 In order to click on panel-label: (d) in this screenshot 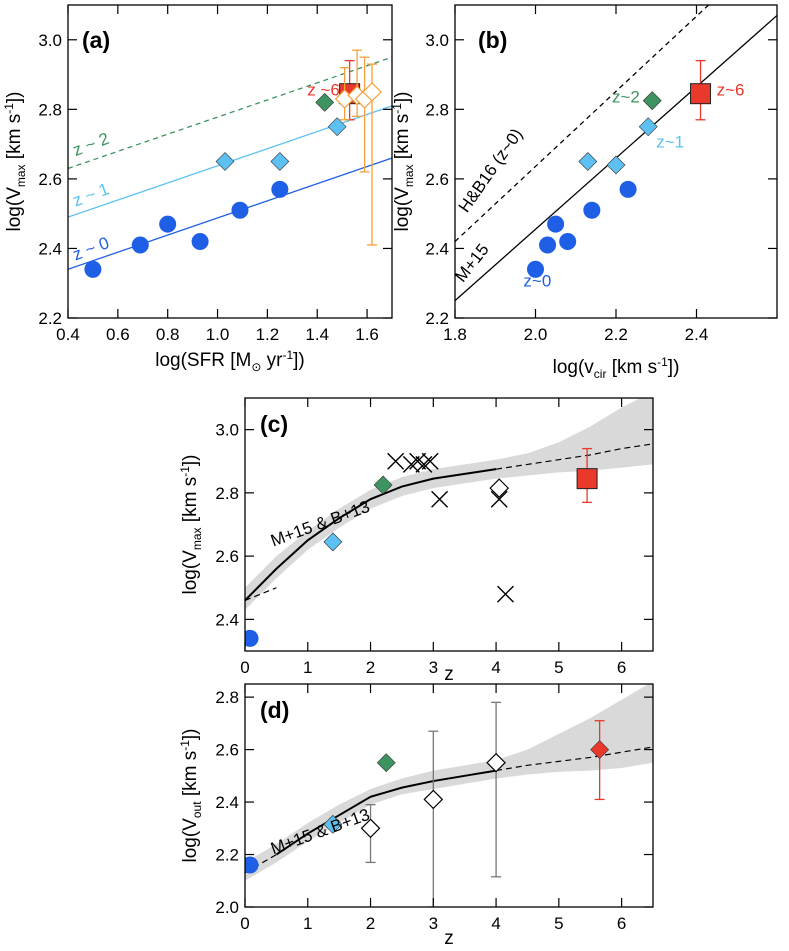, I will do `click(274, 710)`.